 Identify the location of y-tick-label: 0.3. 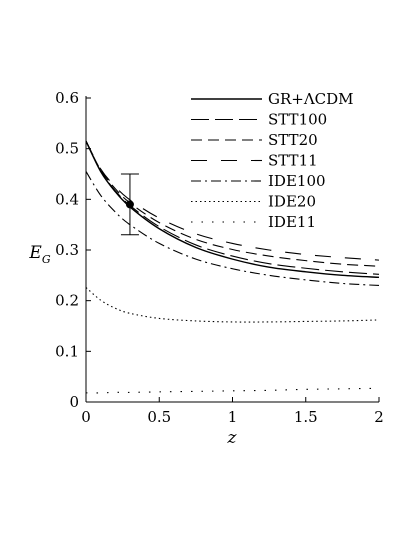
(67, 250).